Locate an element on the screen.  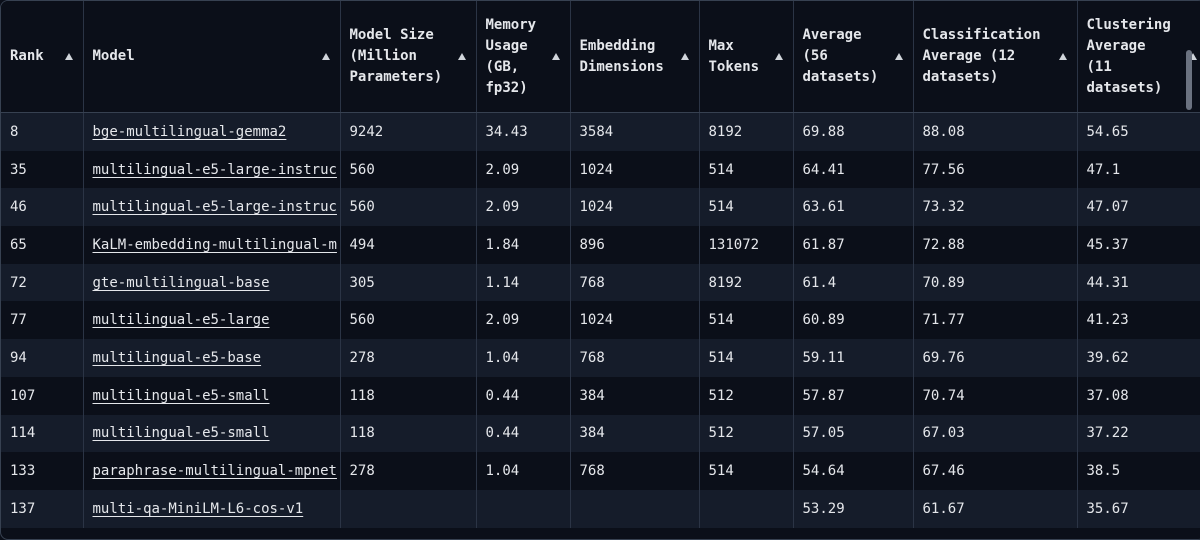
table-cell: 69.76 is located at coordinates (995, 358).